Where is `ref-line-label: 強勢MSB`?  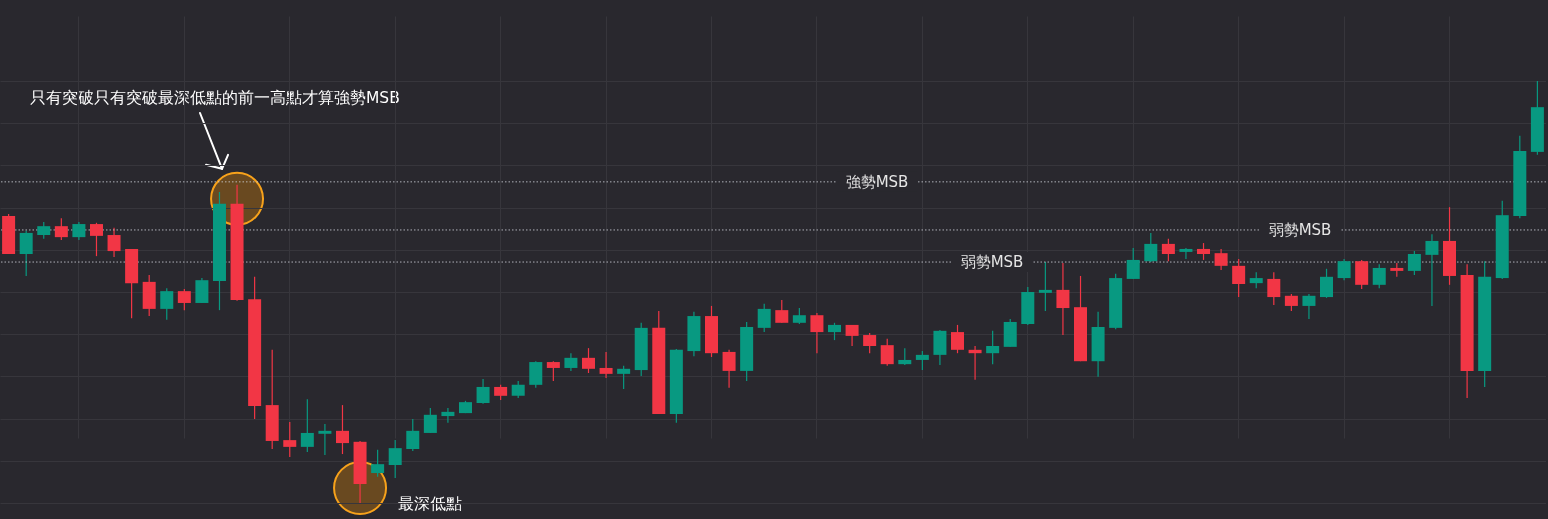
ref-line-label: 強勢MSB is located at coordinates (877, 181).